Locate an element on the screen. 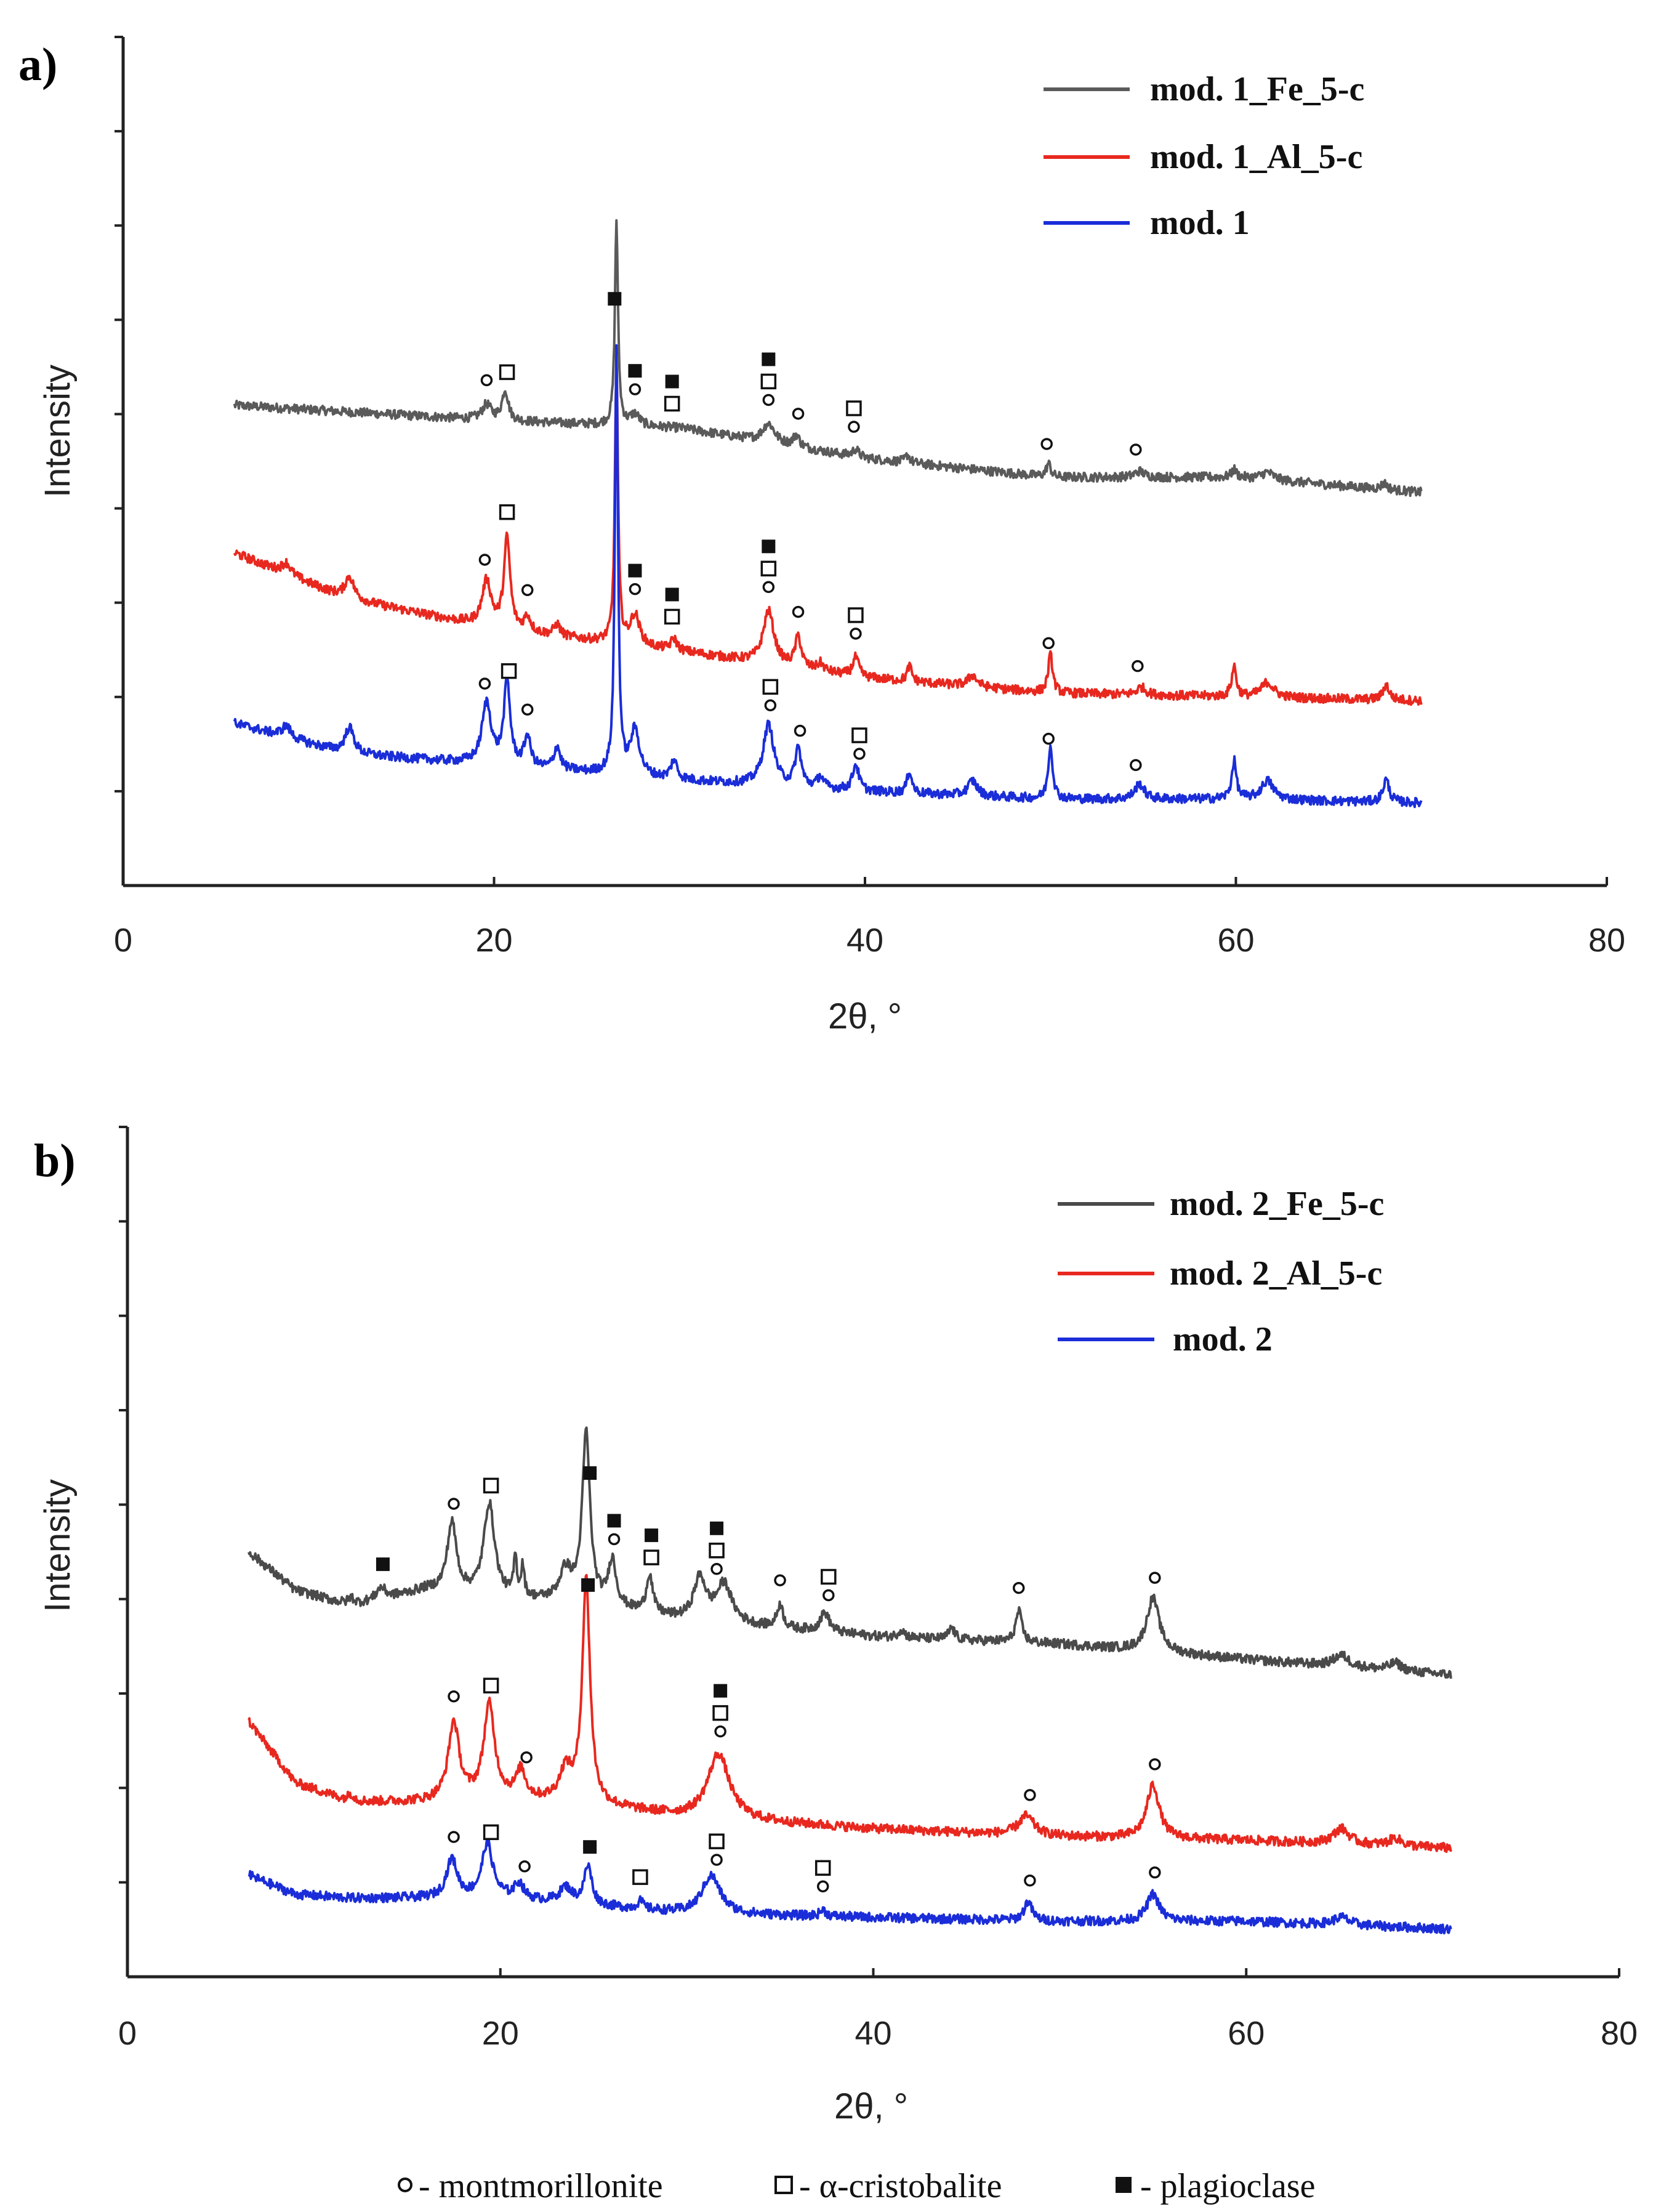  series-line-mod-1-fe-5-c is located at coordinates (828, 359).